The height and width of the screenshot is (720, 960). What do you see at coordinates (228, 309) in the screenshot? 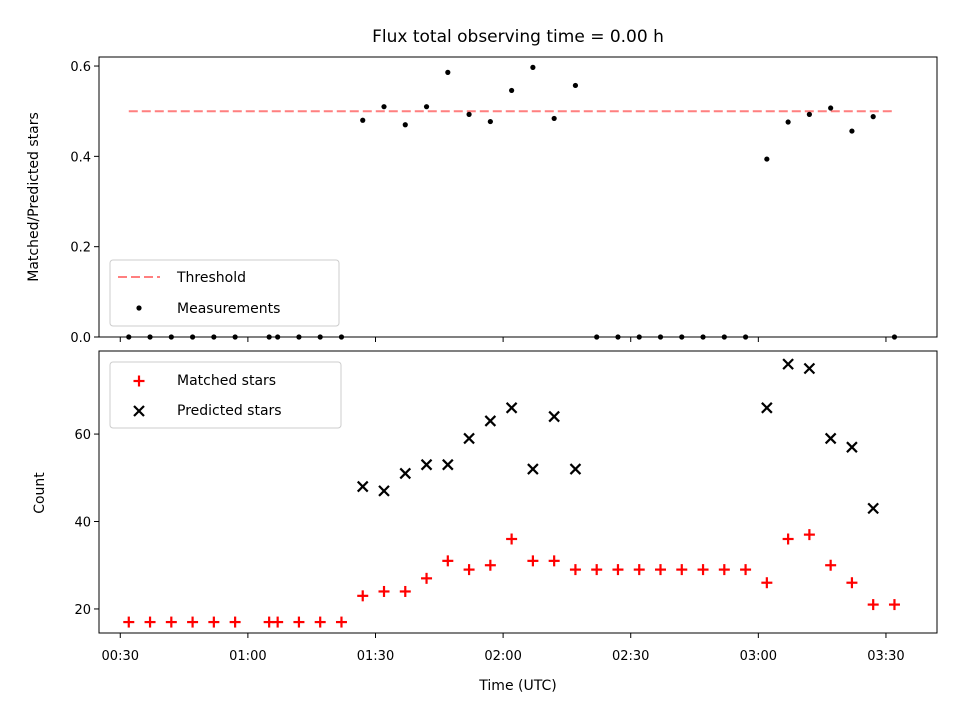
I see `legend-measurements-label: Measurements` at bounding box center [228, 309].